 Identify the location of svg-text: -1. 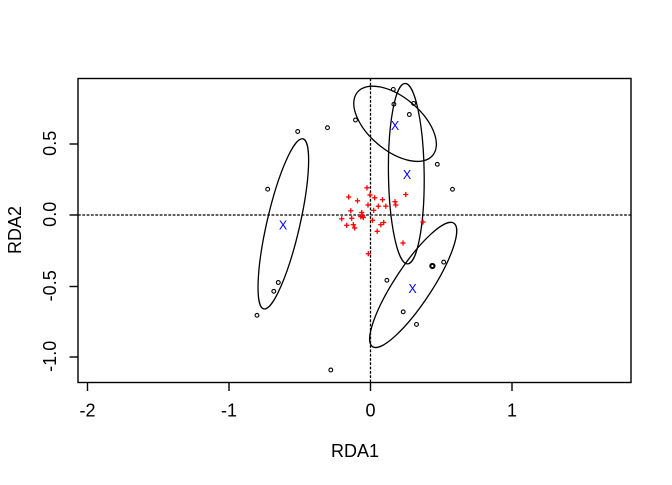
(229, 411).